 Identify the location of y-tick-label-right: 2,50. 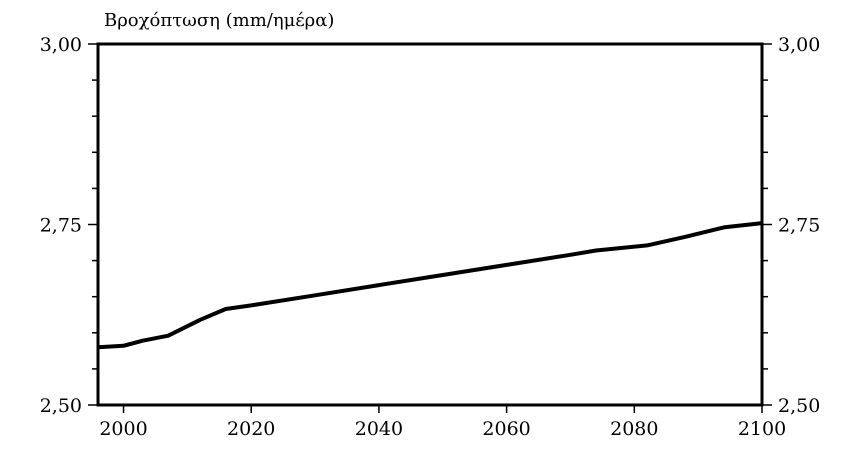
(799, 406).